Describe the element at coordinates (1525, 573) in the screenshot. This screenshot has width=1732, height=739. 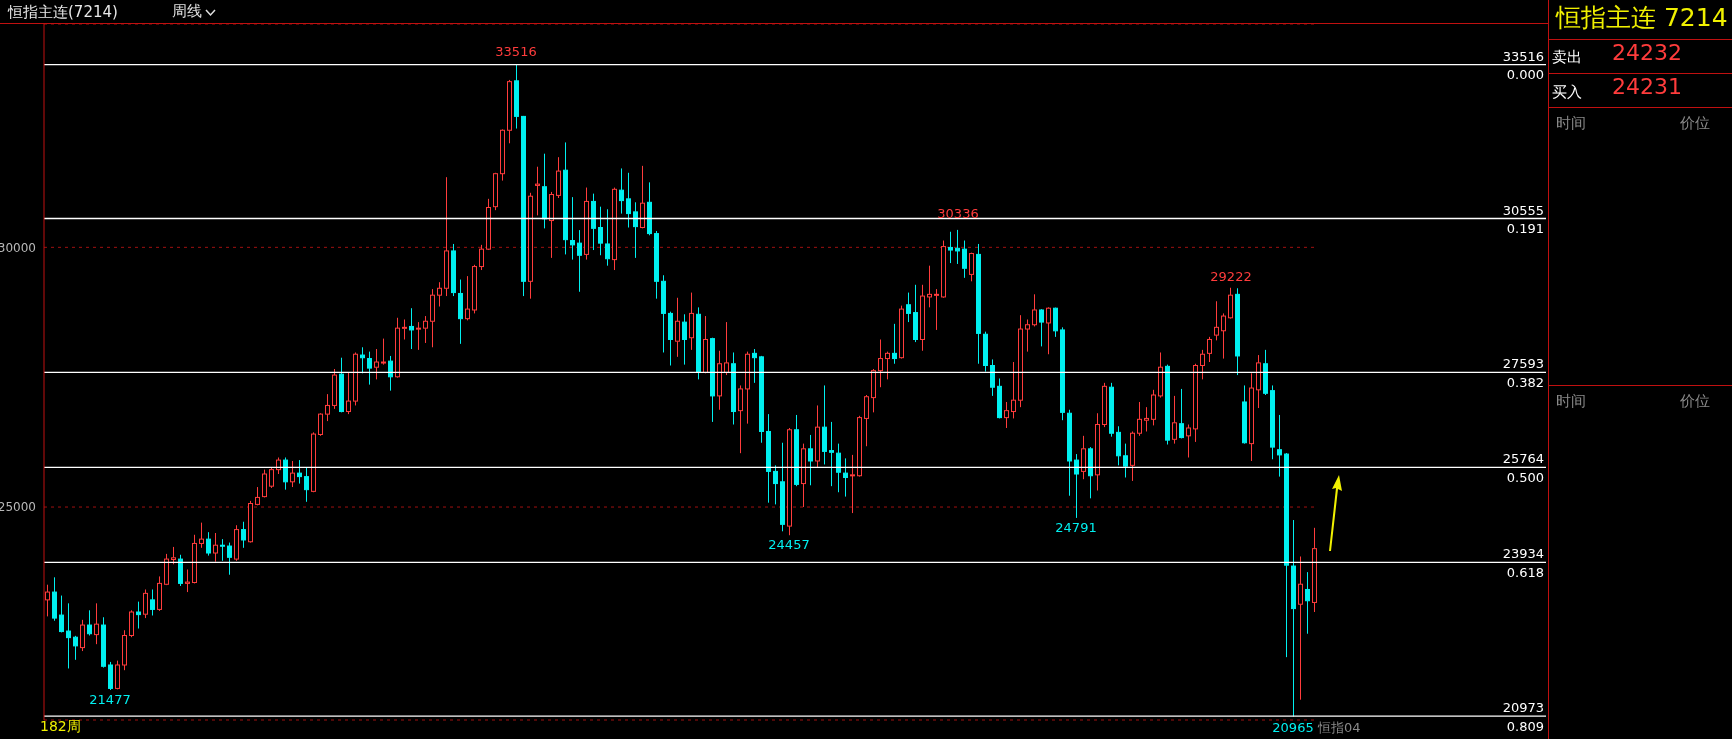
I see `text: 0.618` at that location.